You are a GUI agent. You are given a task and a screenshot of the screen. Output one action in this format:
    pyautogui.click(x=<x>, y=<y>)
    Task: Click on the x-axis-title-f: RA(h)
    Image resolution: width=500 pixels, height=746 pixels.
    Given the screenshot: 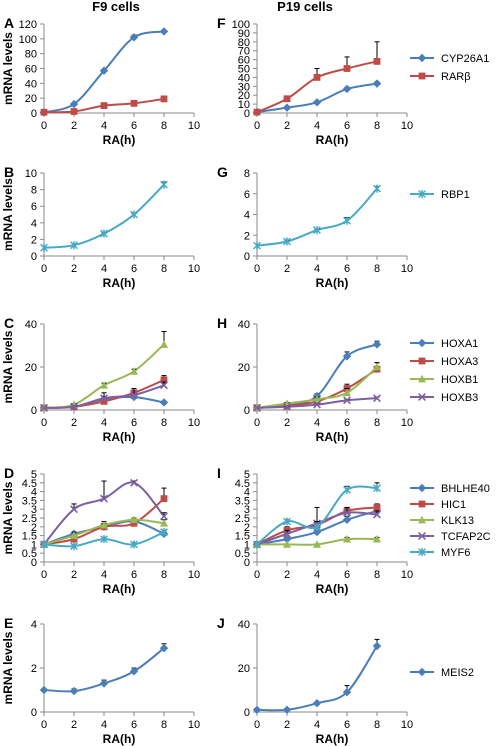 What is the action you would take?
    pyautogui.click(x=332, y=140)
    